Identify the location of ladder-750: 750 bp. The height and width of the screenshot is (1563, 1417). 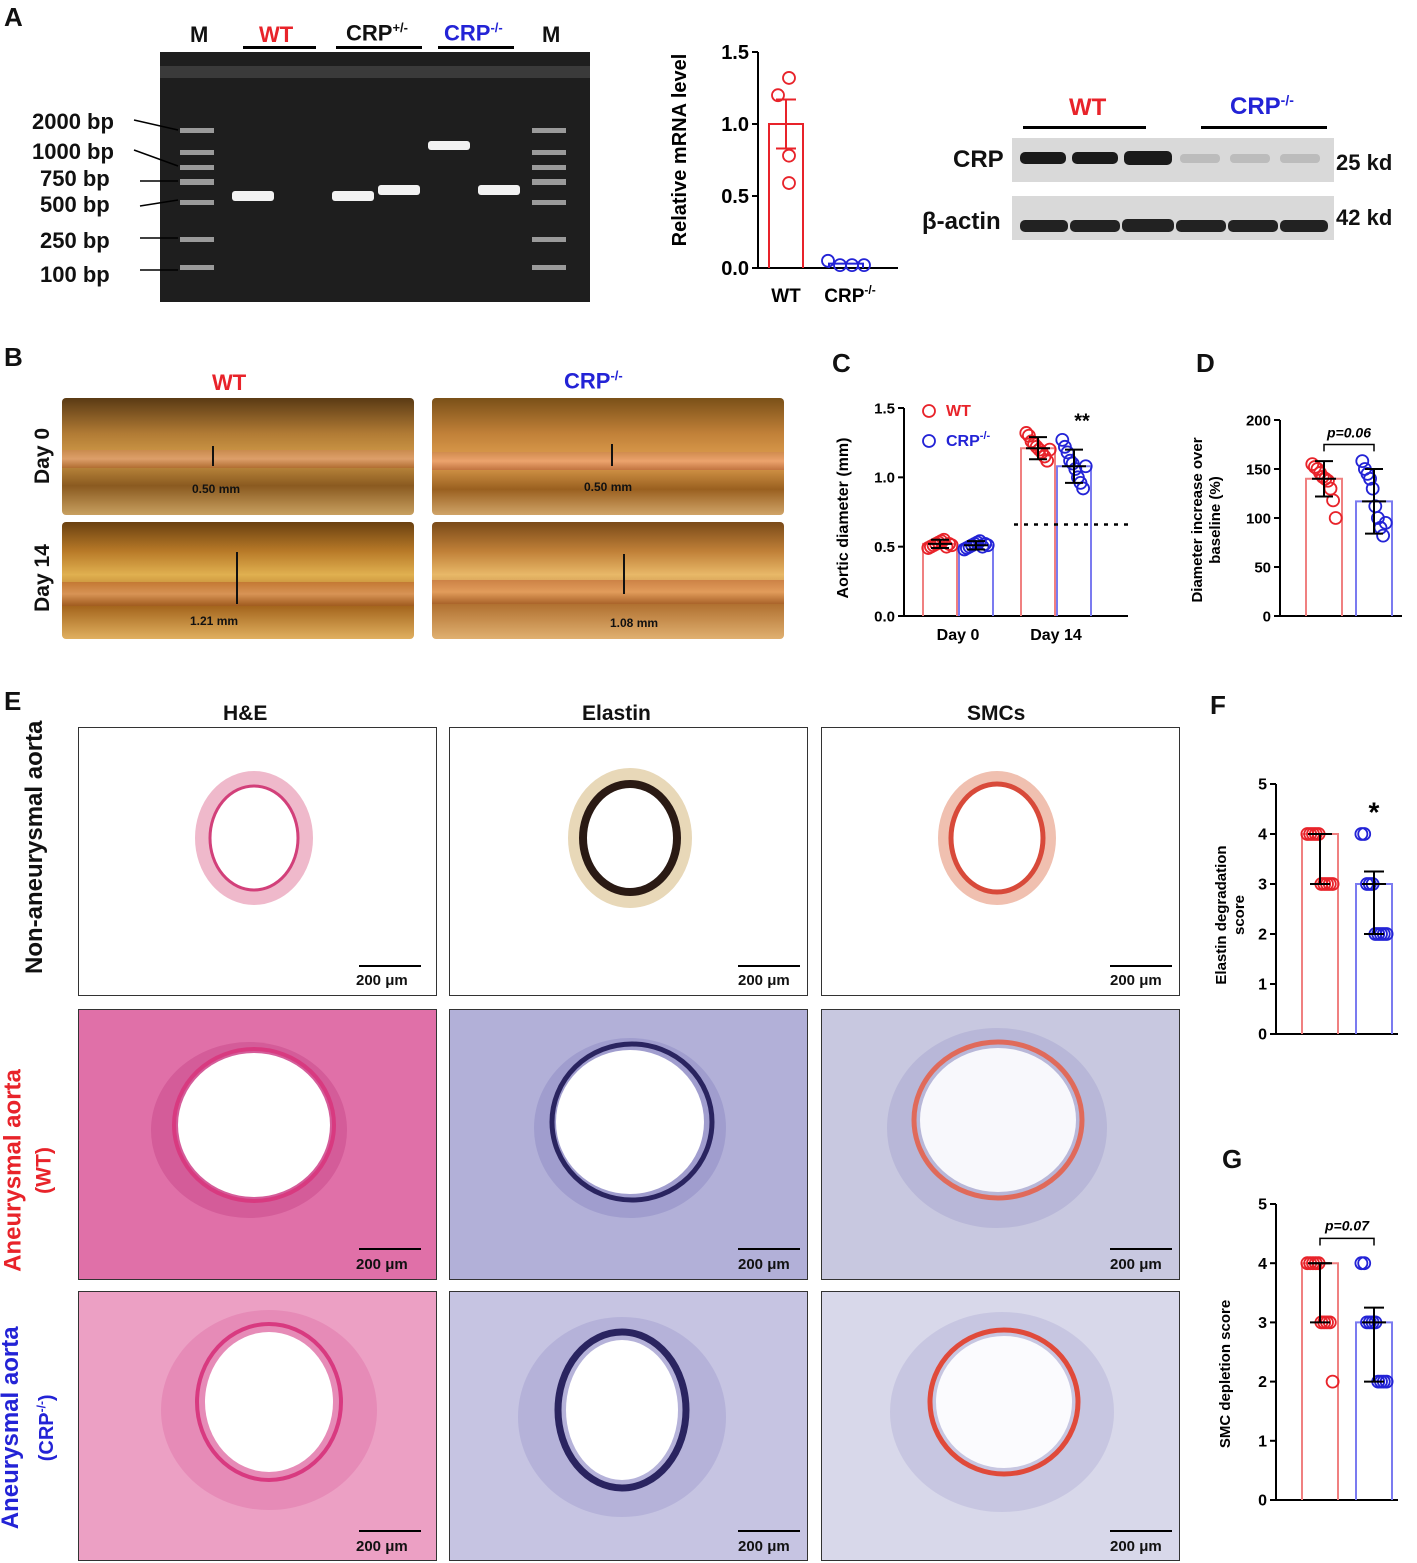
(75, 178).